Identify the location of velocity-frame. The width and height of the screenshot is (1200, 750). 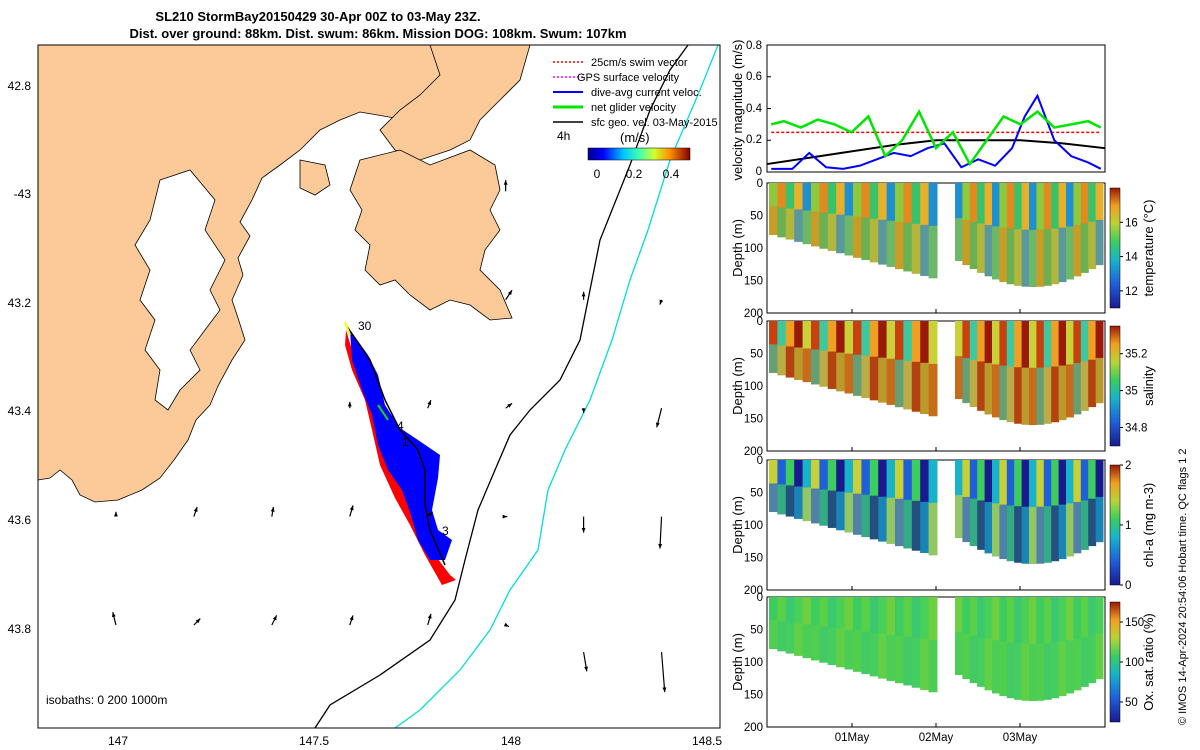
(936, 108).